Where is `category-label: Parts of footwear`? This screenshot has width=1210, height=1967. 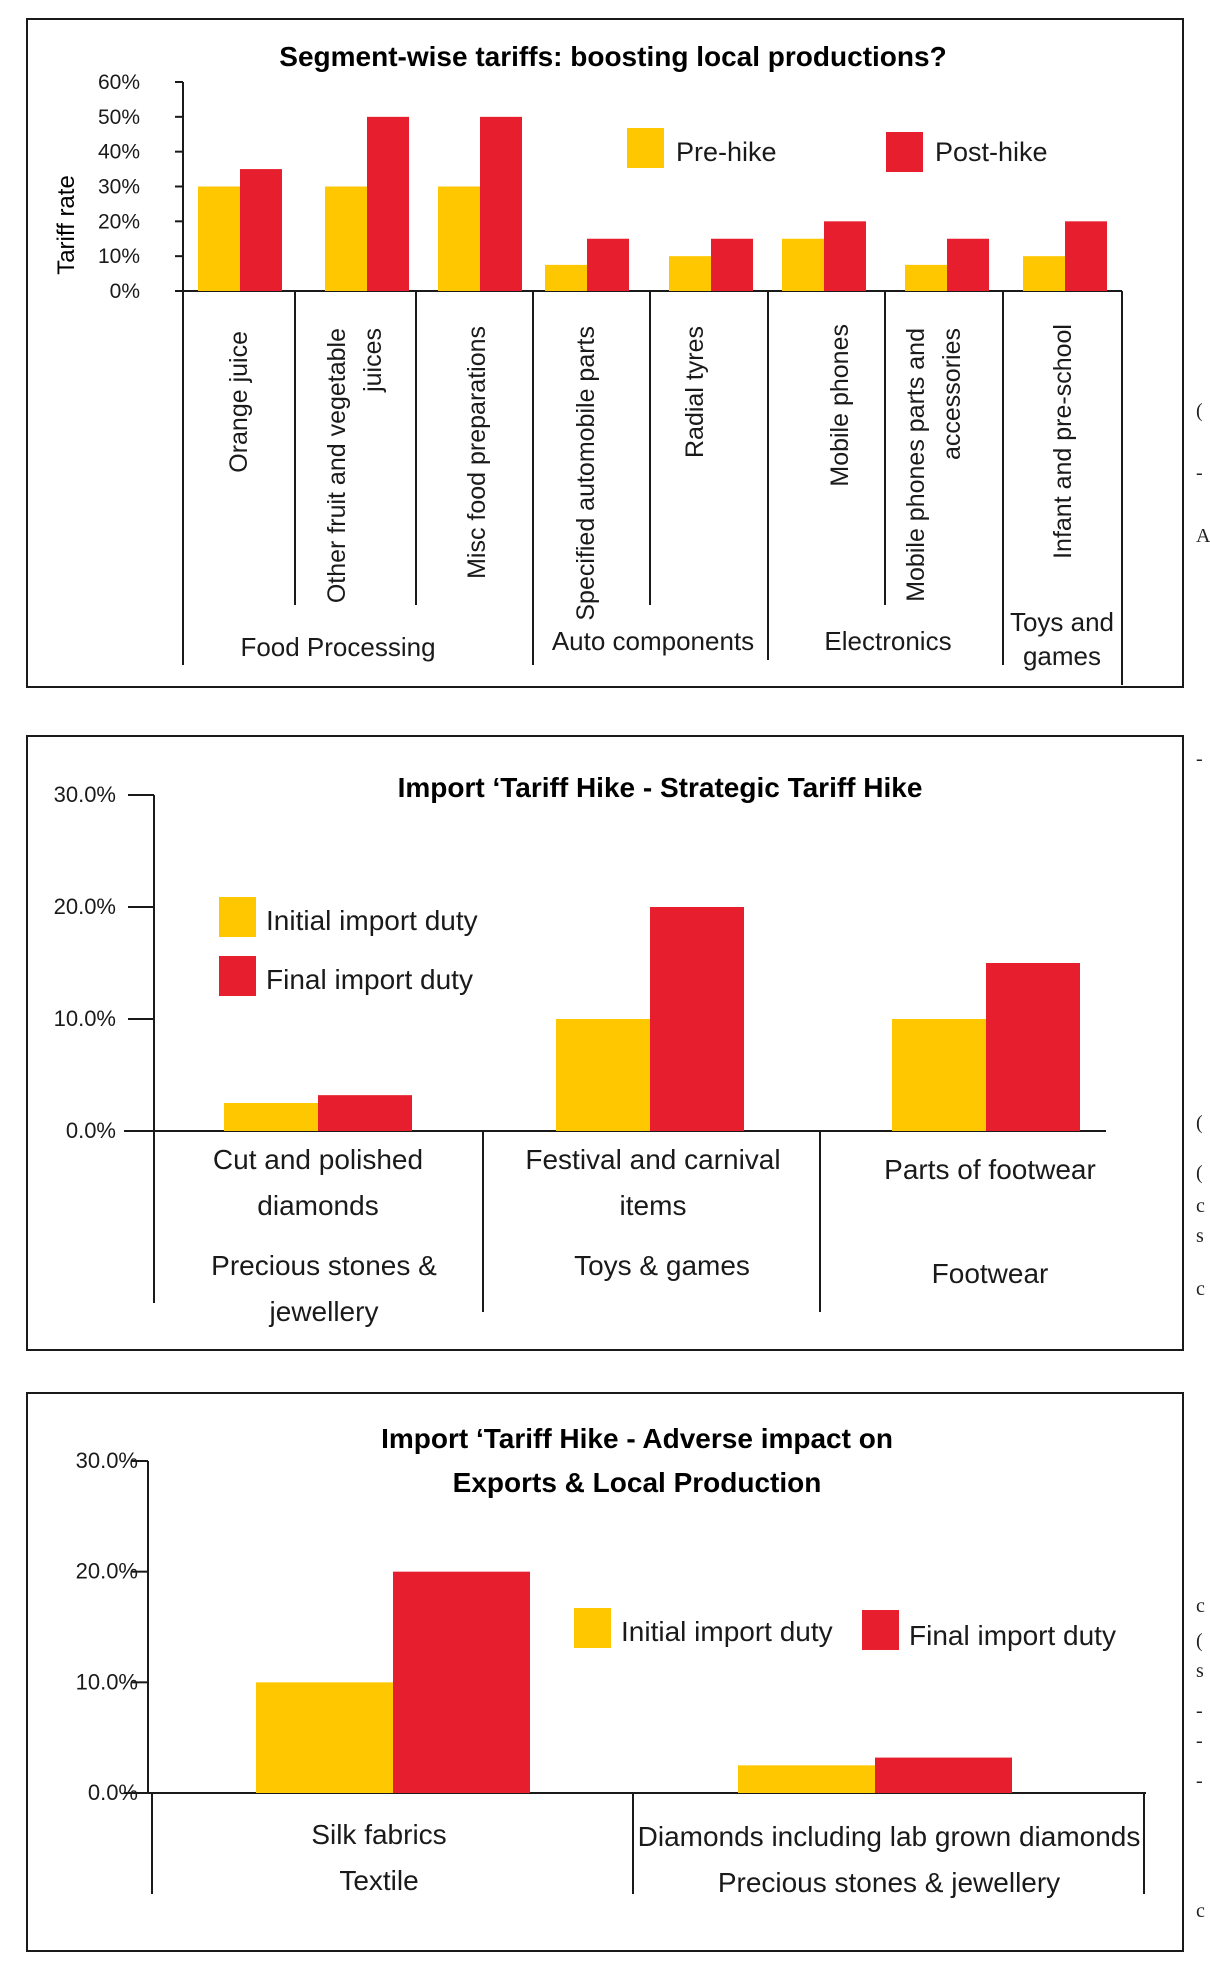 category-label: Parts of footwear is located at coordinates (990, 1169).